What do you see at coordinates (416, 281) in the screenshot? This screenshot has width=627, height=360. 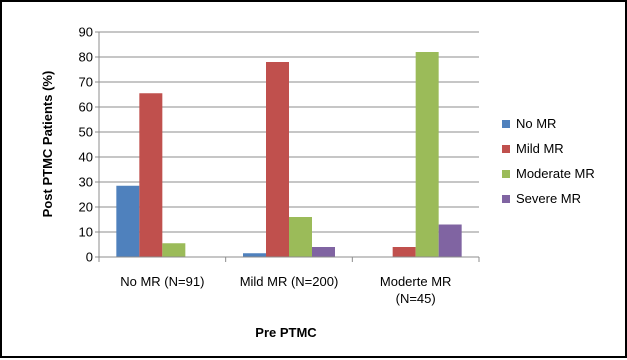 I see `x-category-label: Moderte MR` at bounding box center [416, 281].